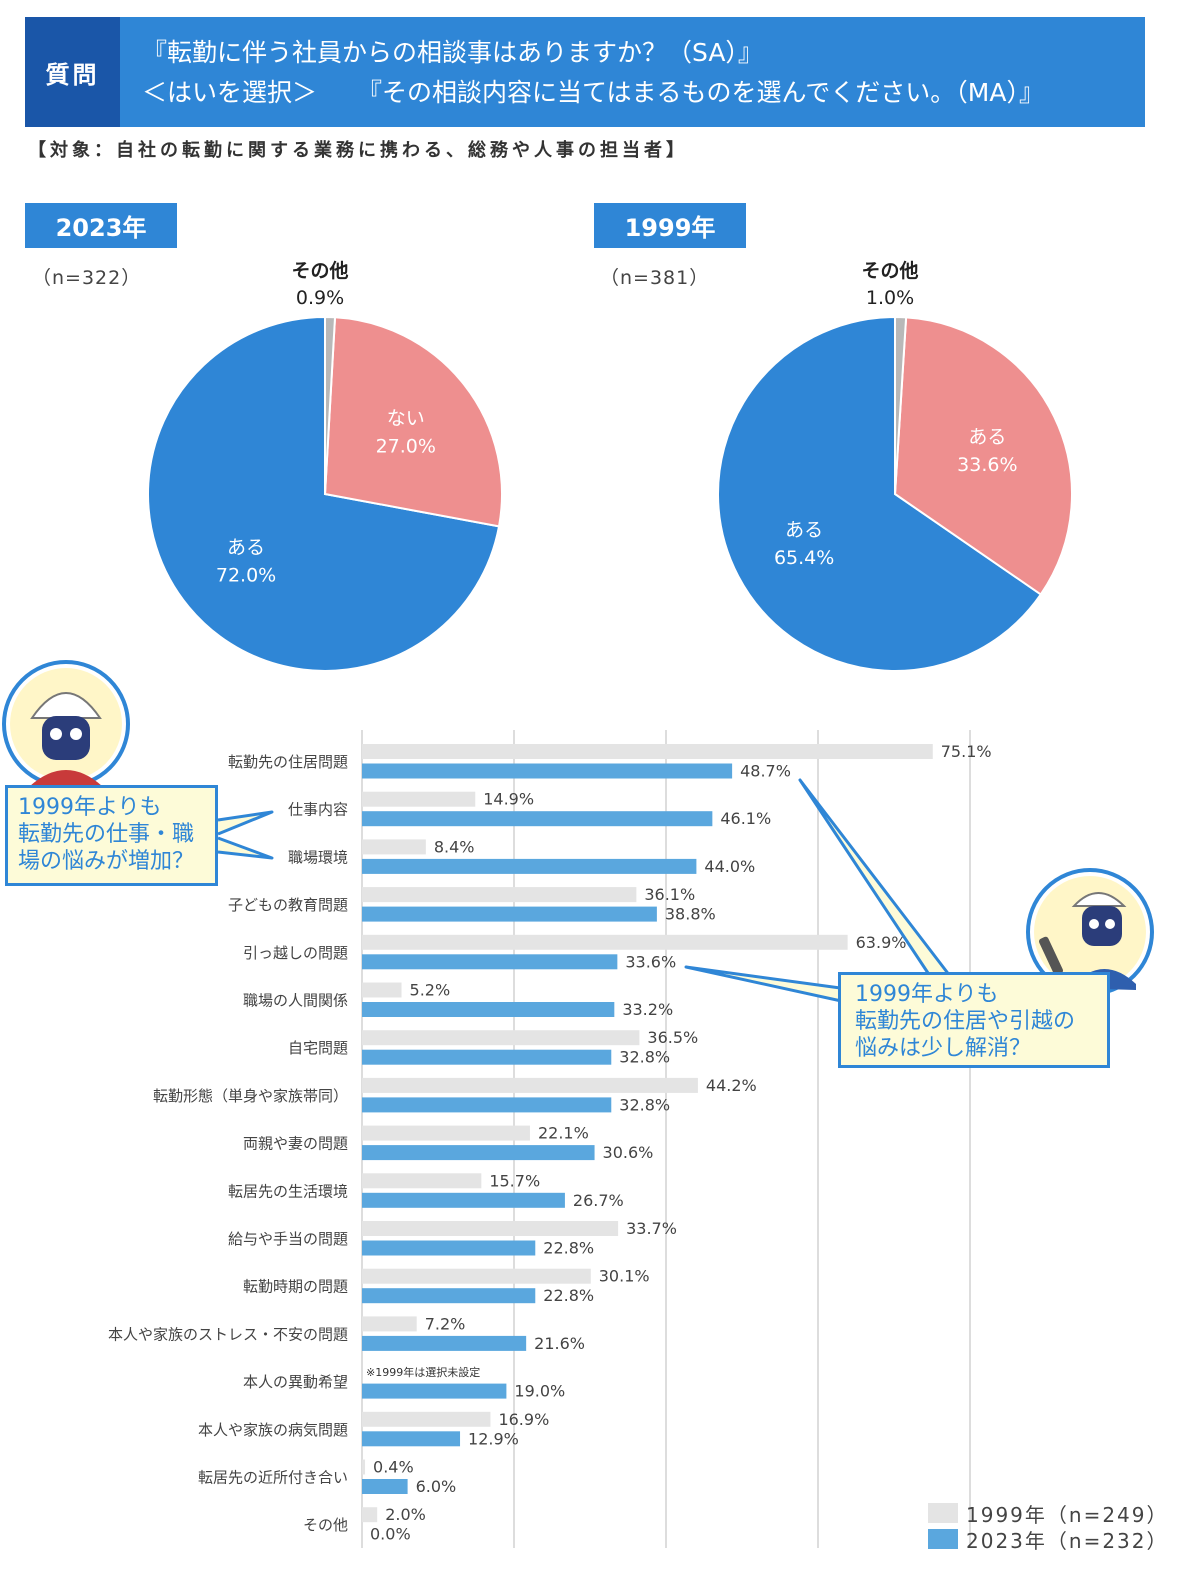 This screenshot has width=1200, height=1577. I want to click on bar-value-label: 30.1%, so click(624, 1276).